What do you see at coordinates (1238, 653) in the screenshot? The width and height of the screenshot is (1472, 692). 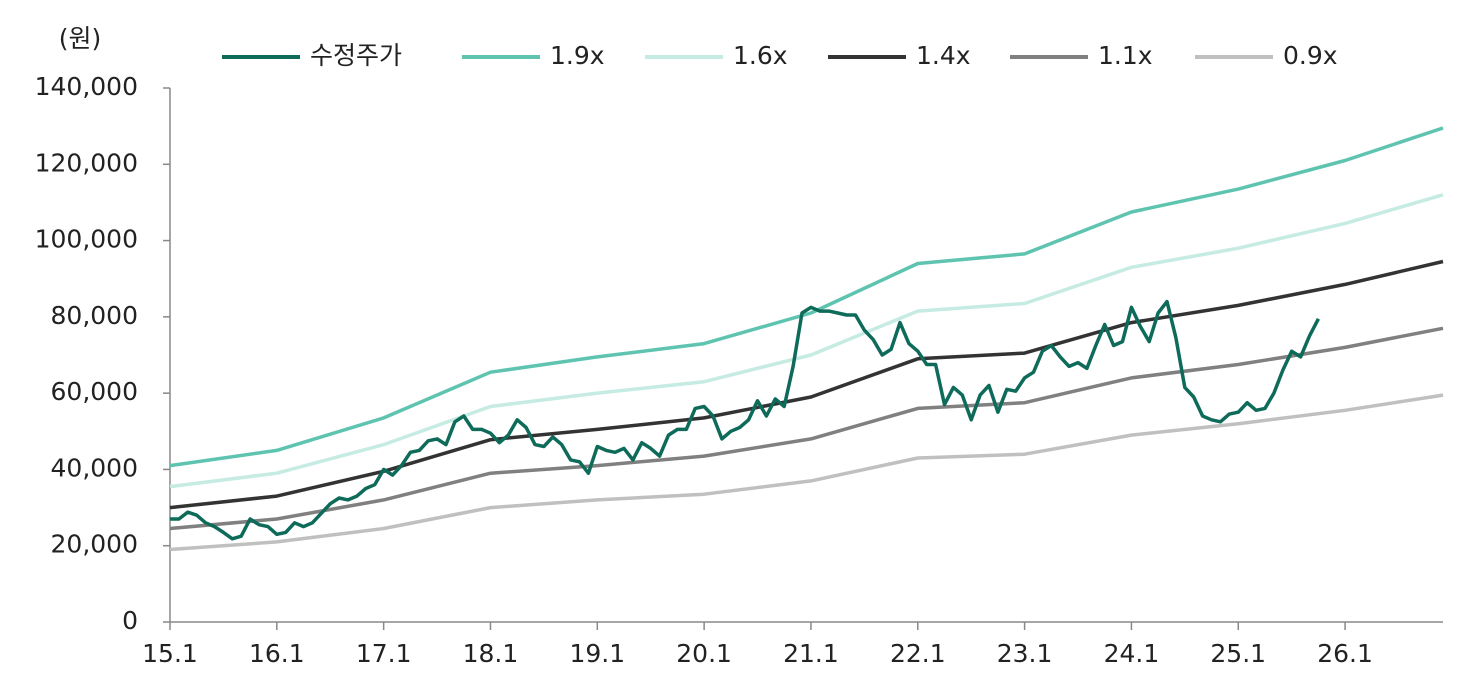 I see `x-tick-label: 25.1` at bounding box center [1238, 653].